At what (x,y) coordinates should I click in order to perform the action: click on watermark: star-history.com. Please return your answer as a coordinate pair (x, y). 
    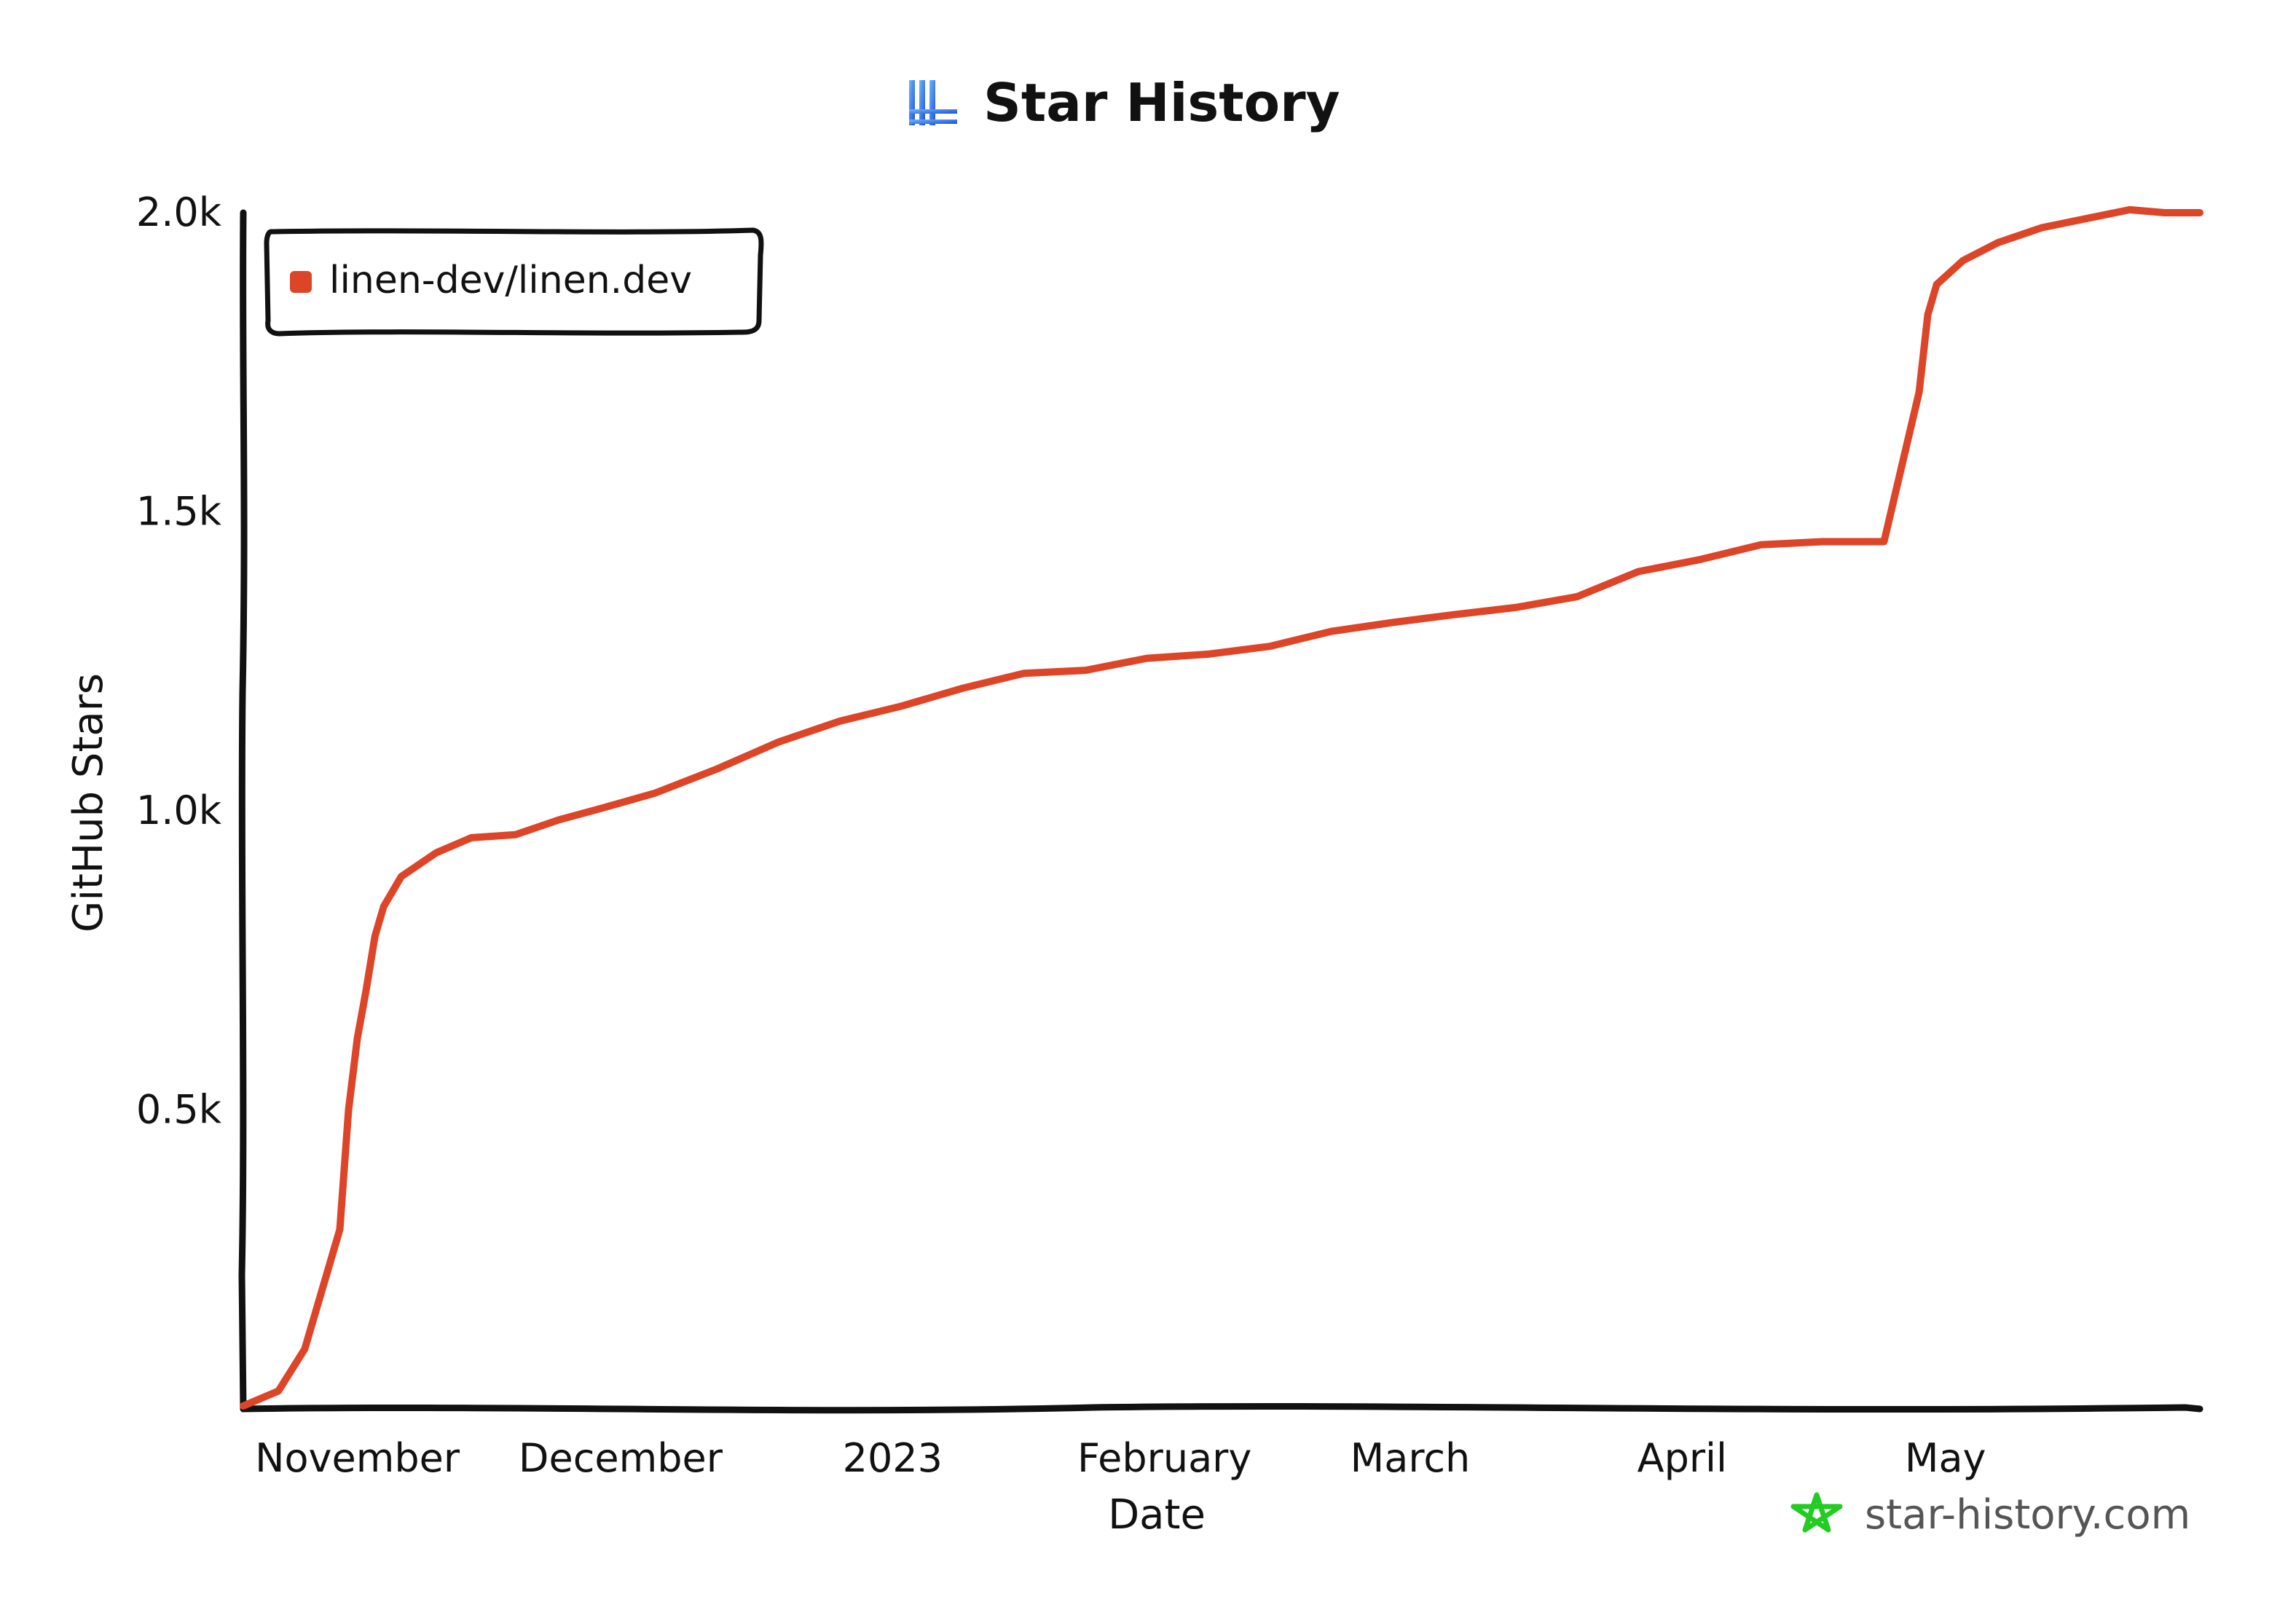
    Looking at the image, I should click on (1990, 1515).